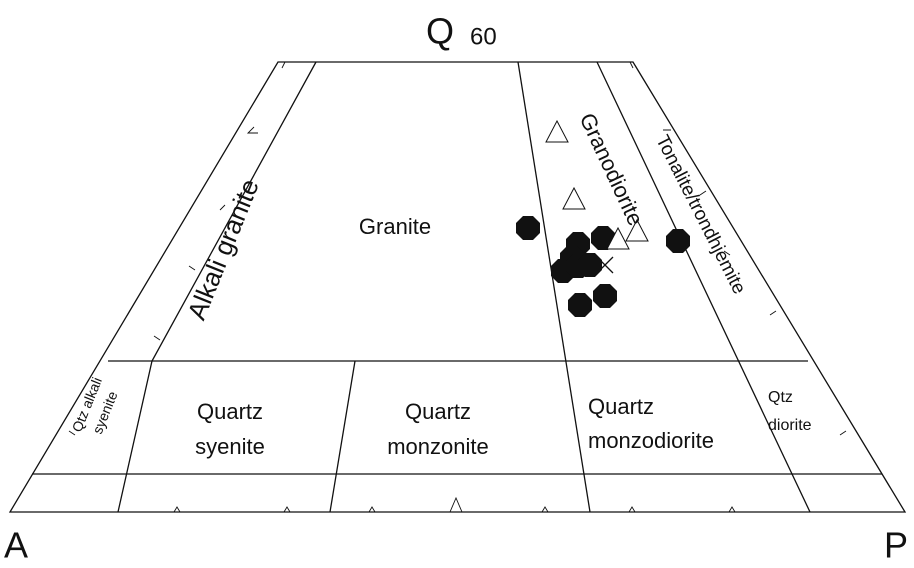 The image size is (914, 568). I want to click on field-label: syenite, so click(230, 446).